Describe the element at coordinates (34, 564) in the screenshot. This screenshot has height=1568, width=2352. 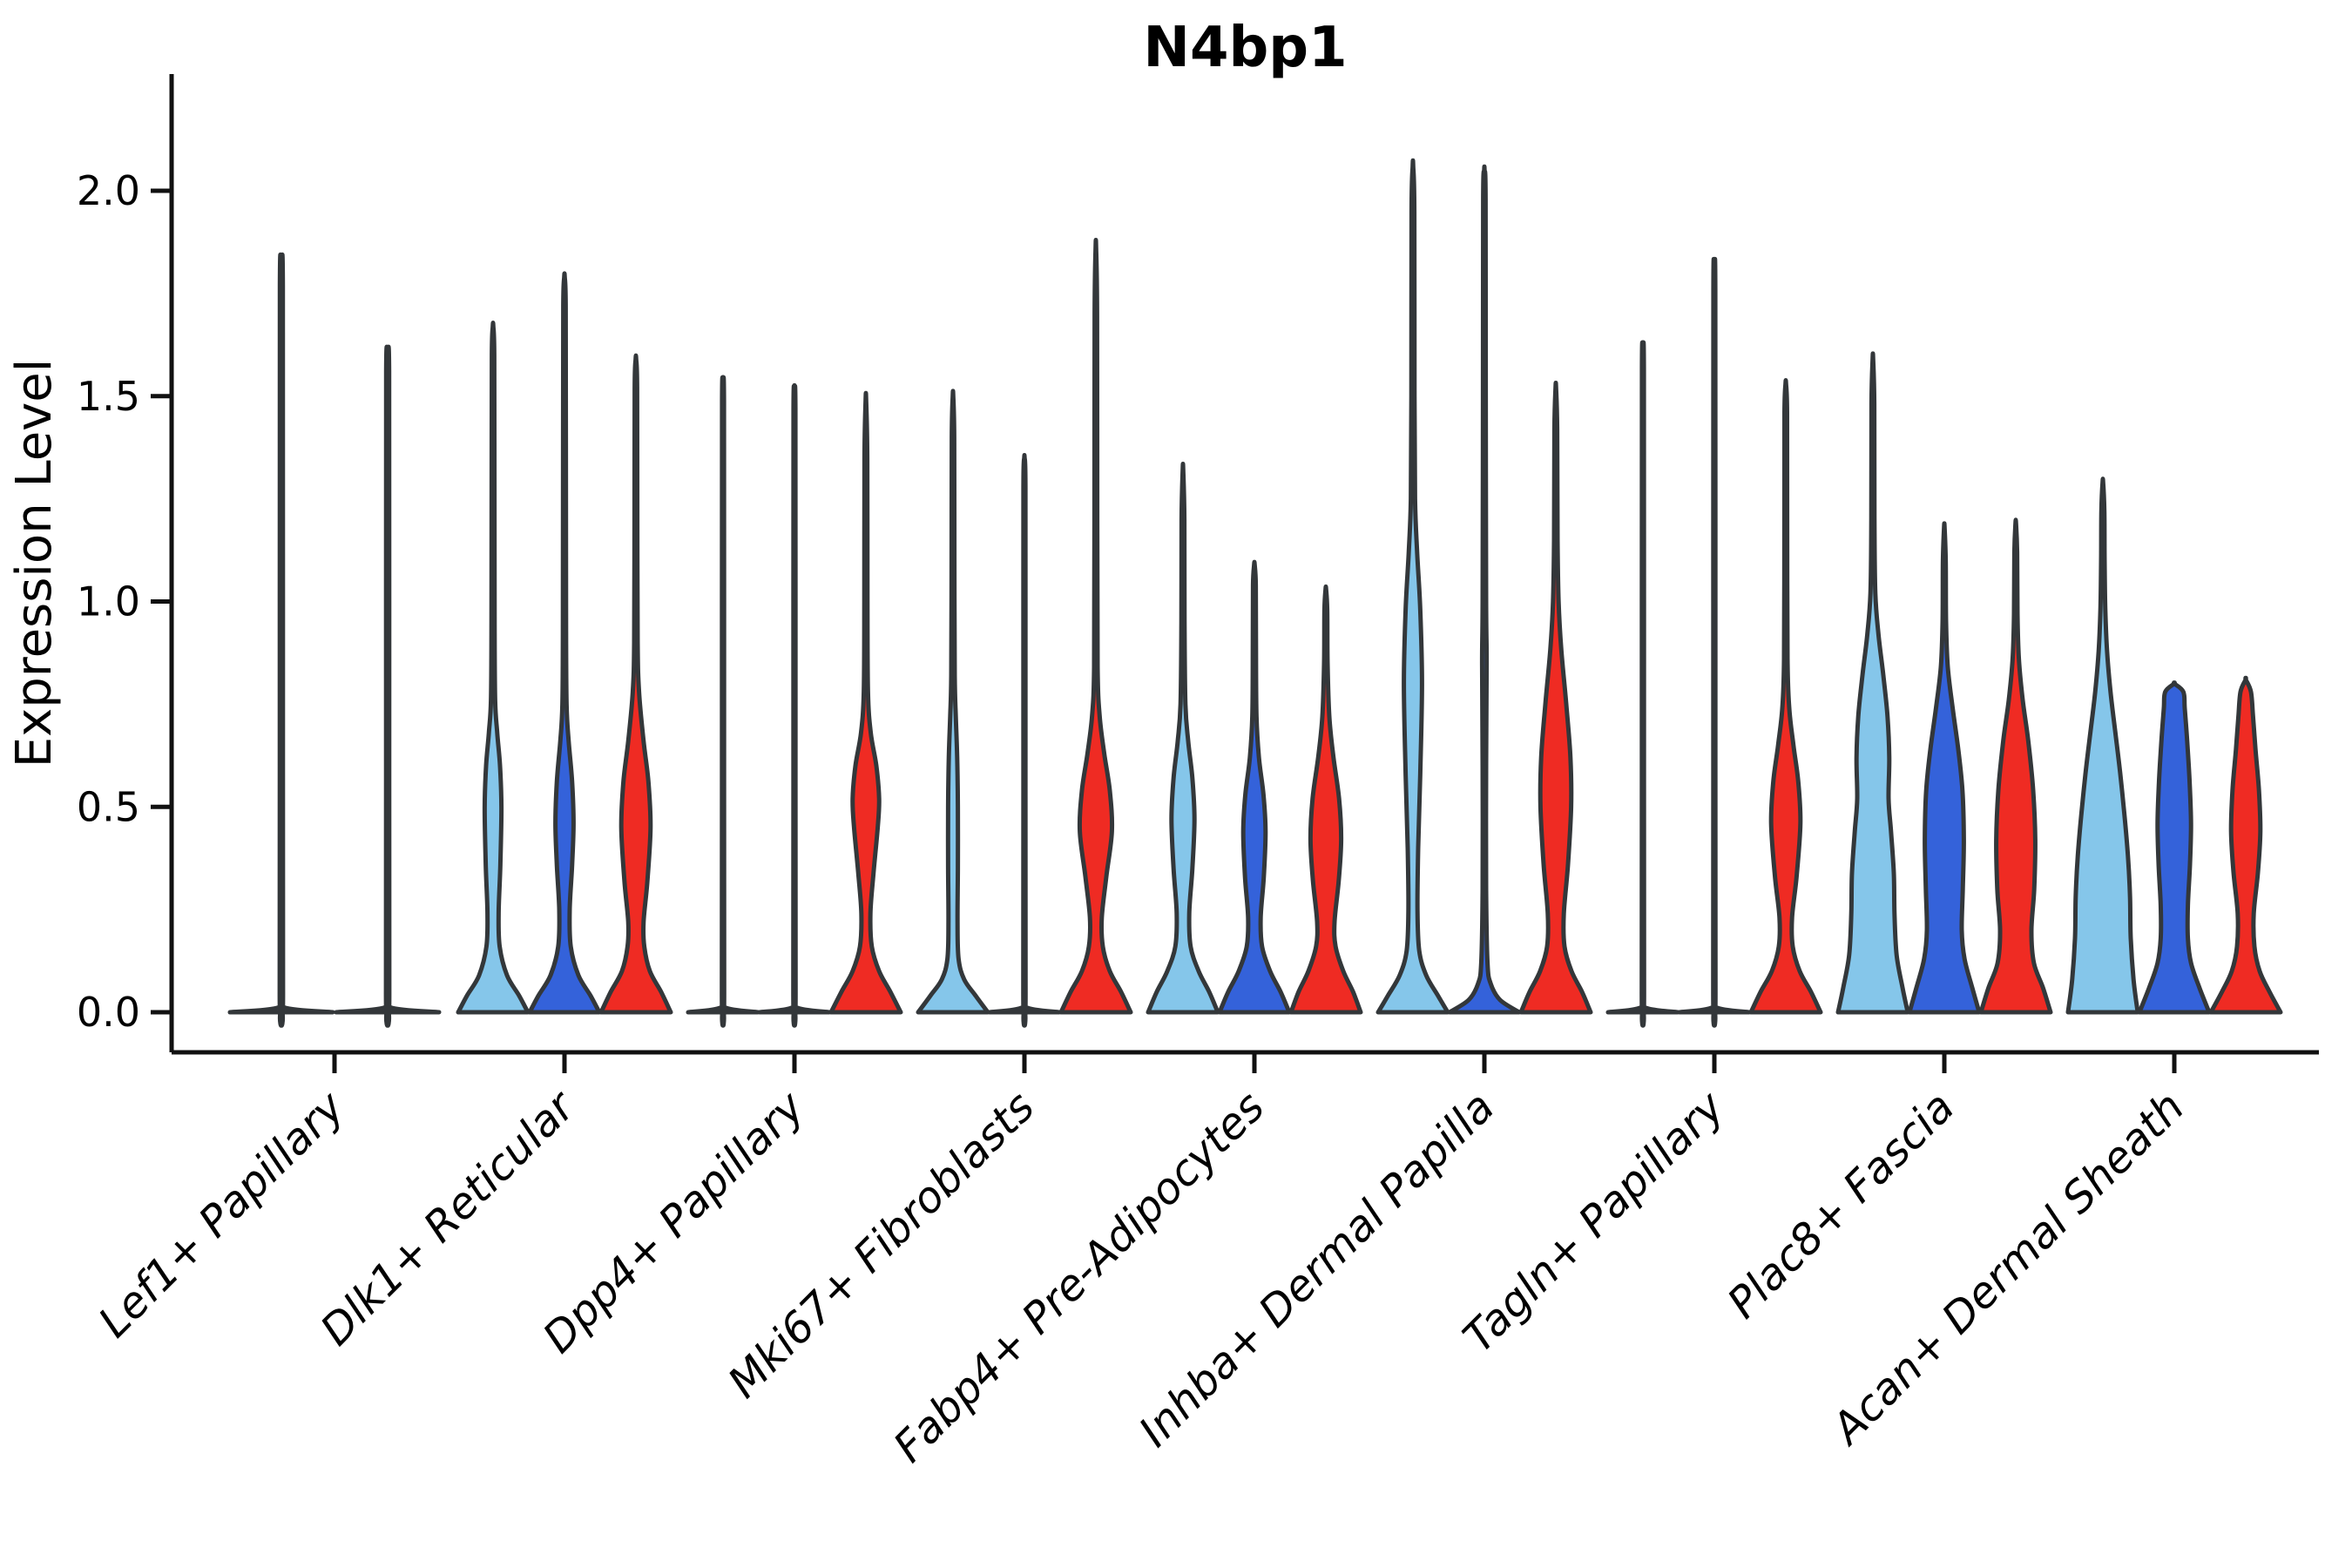
I see `y-axis-label: Expression Level` at that location.